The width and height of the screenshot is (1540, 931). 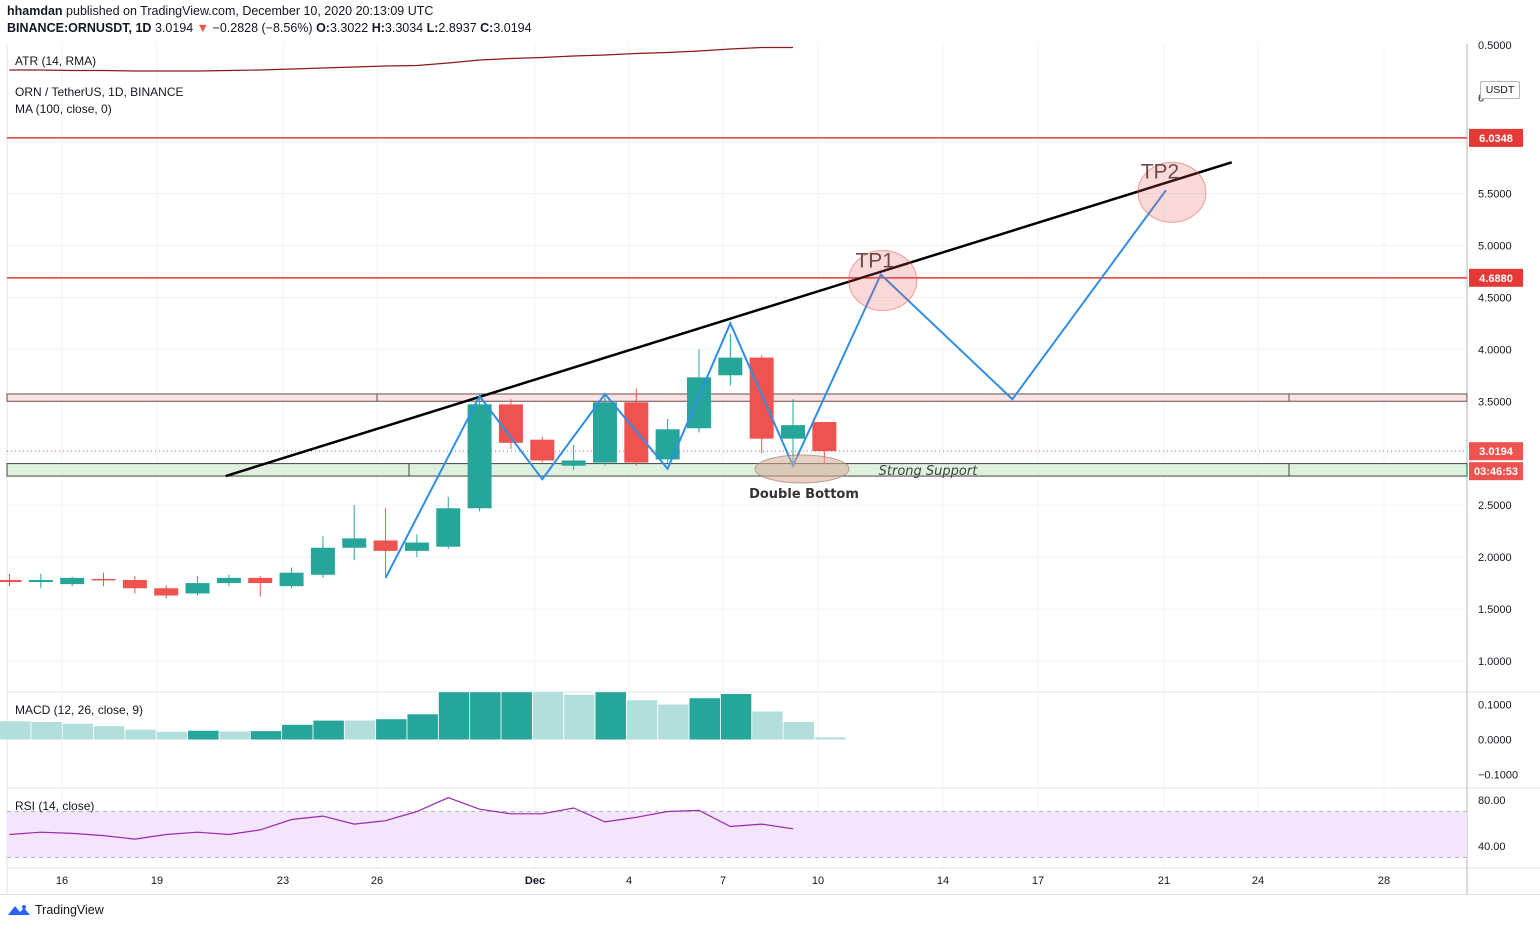 I want to click on high-label: H:, so click(x=378, y=28).